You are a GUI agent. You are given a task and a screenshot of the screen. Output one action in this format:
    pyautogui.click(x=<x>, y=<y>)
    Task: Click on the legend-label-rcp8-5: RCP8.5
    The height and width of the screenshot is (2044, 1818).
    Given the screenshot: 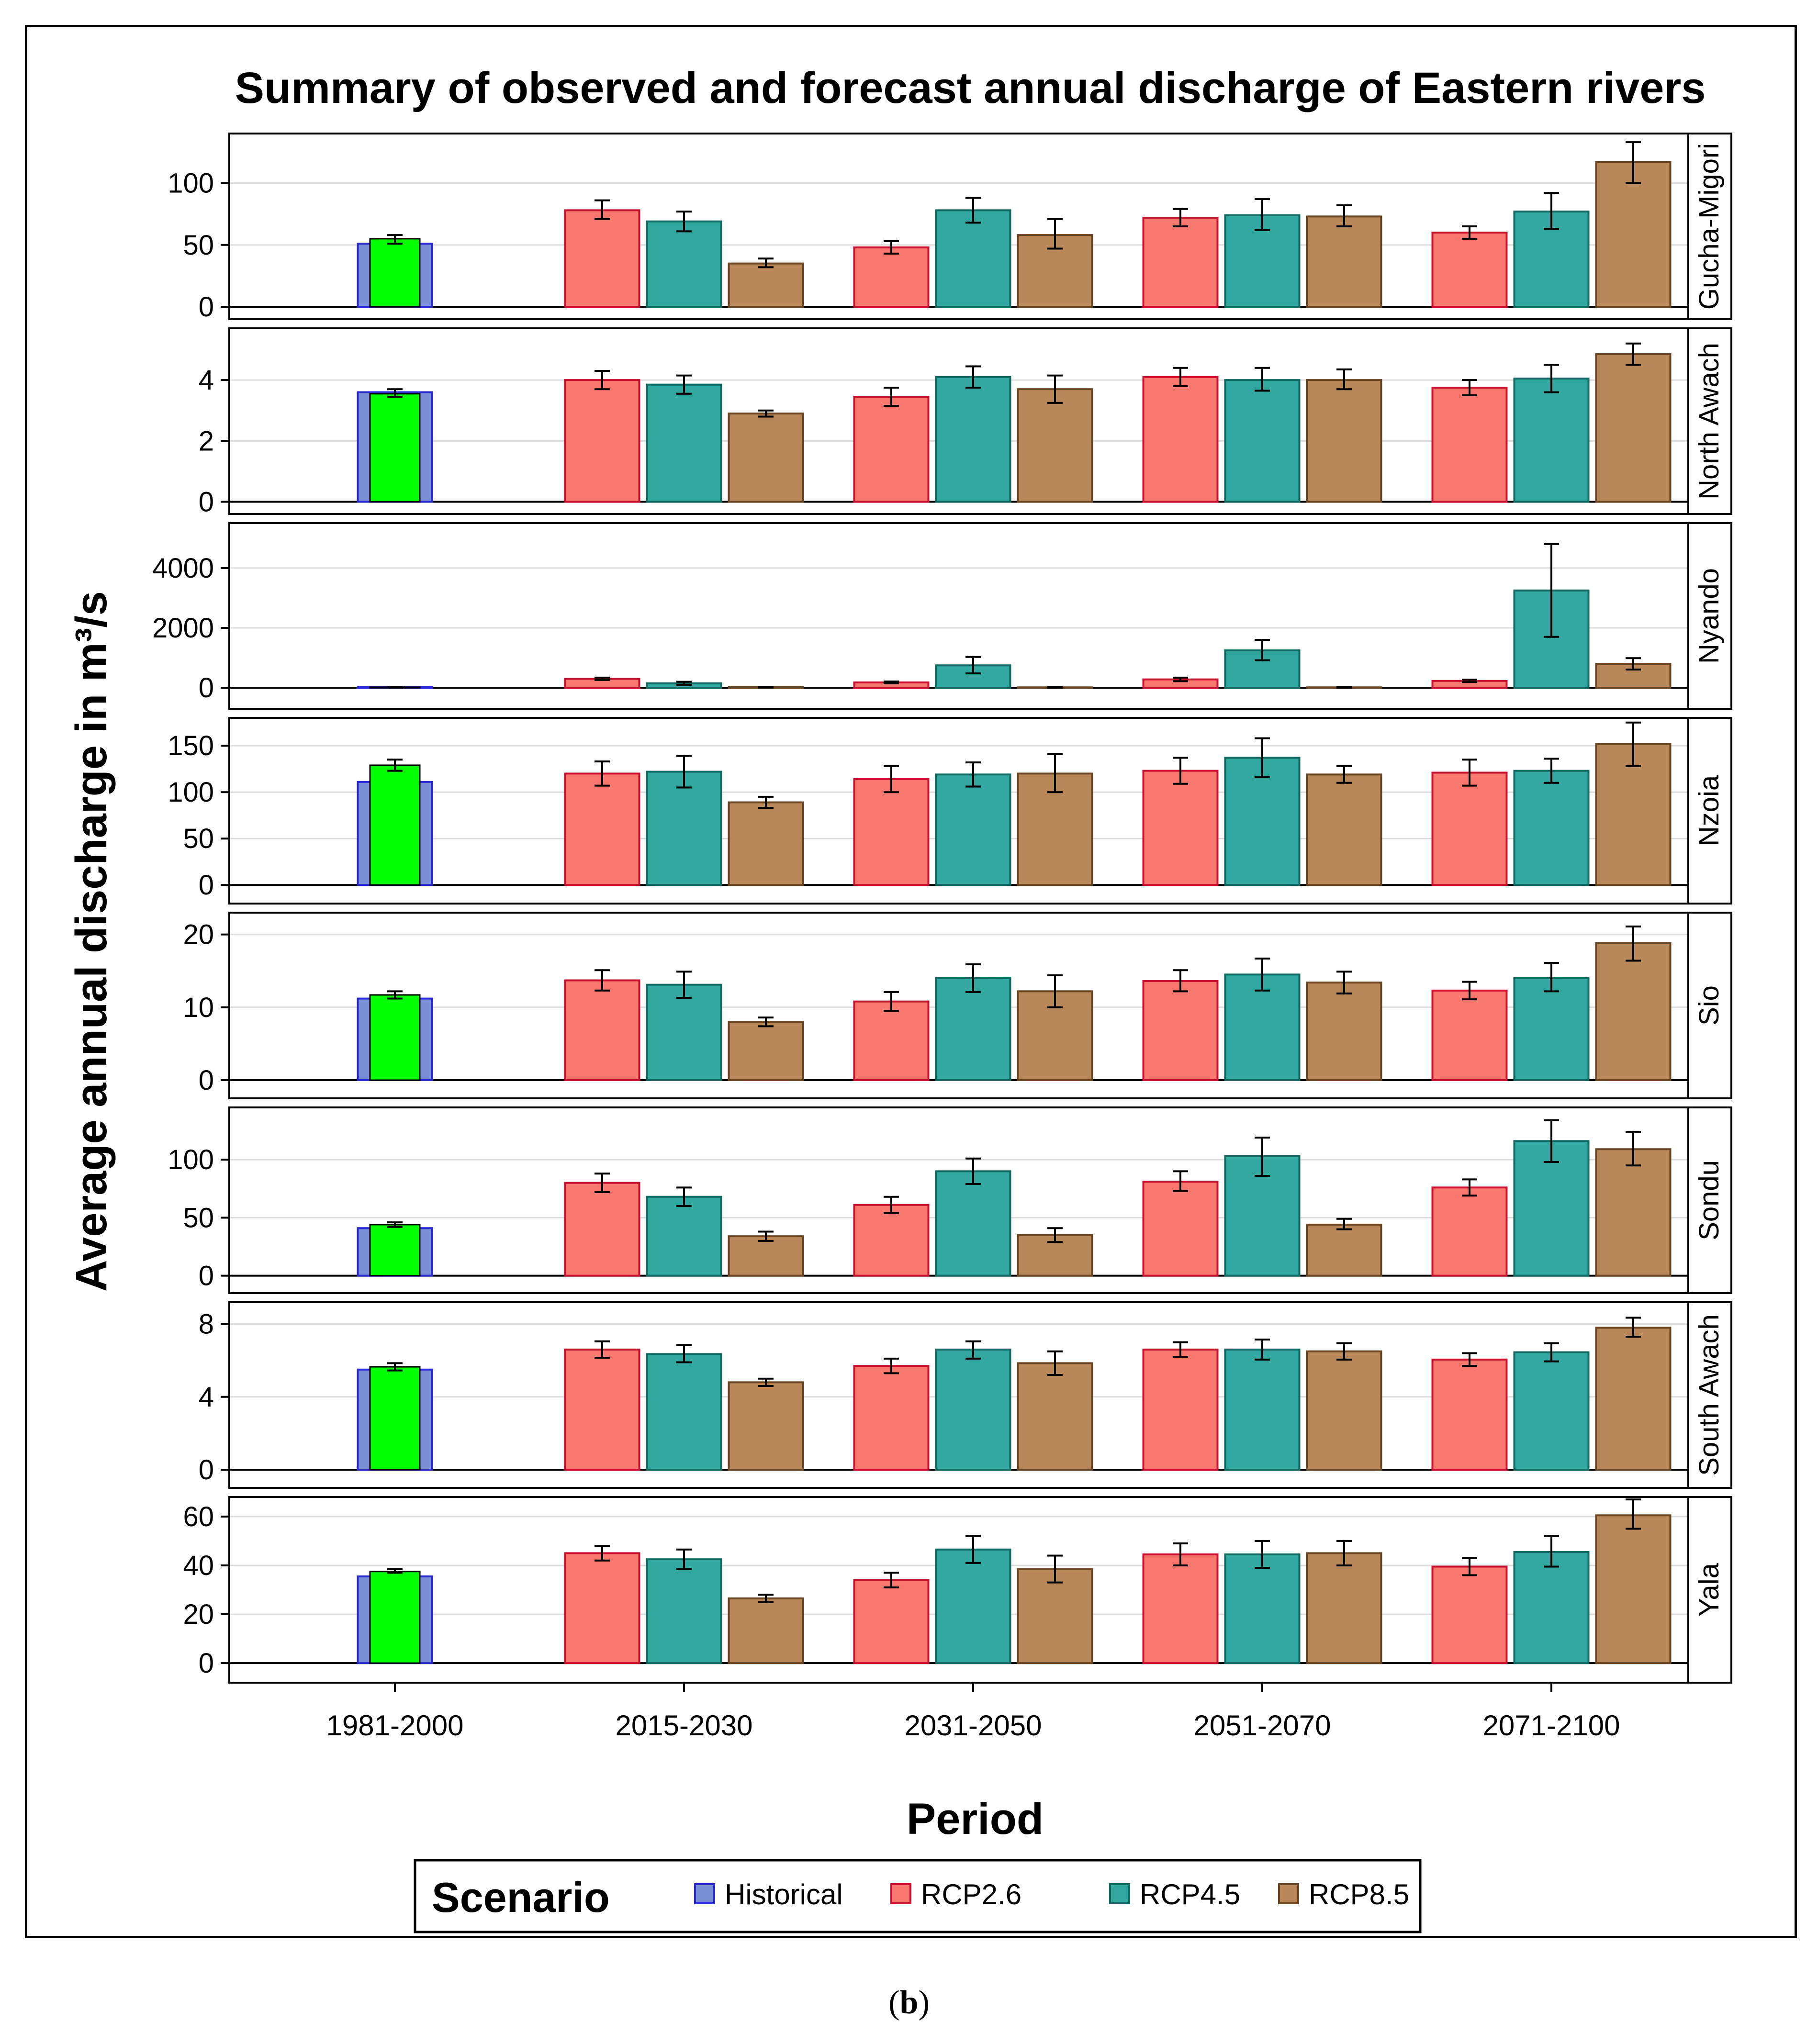 What is the action you would take?
    pyautogui.click(x=1359, y=1894)
    